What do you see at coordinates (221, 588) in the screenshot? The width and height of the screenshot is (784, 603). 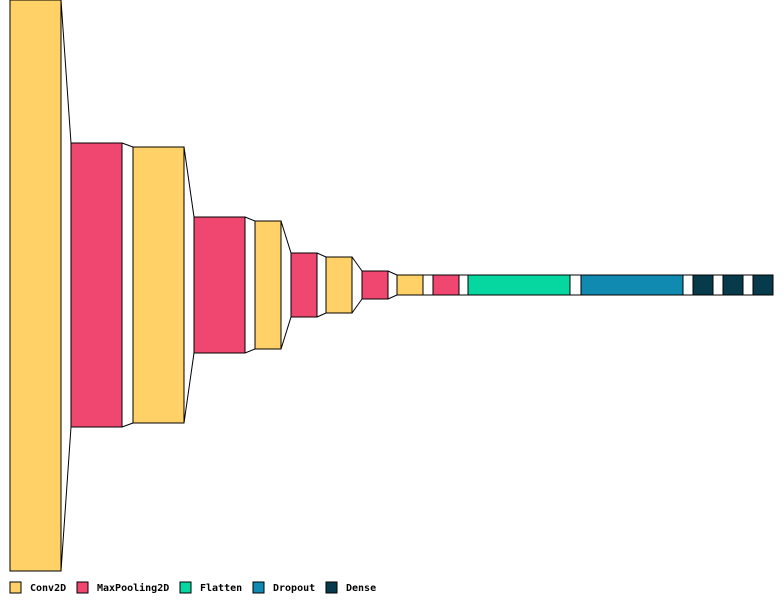 I see `legend-label-flatten: Flatten` at bounding box center [221, 588].